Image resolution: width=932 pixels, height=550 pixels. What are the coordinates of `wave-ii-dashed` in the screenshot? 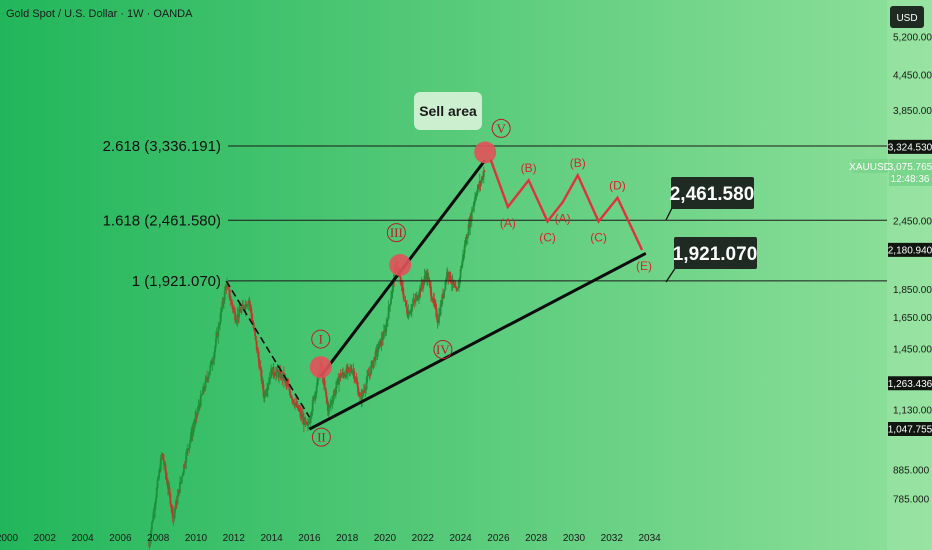 It's located at (268, 349).